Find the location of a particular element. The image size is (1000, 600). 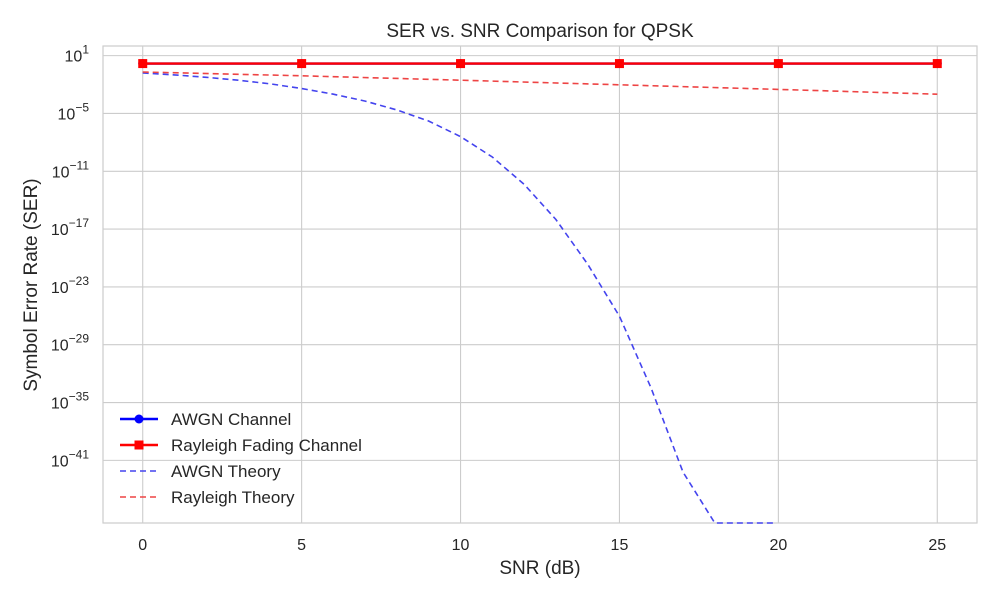

chart-title: SER vs. SNR Comparison for QPSK is located at coordinates (540, 31).